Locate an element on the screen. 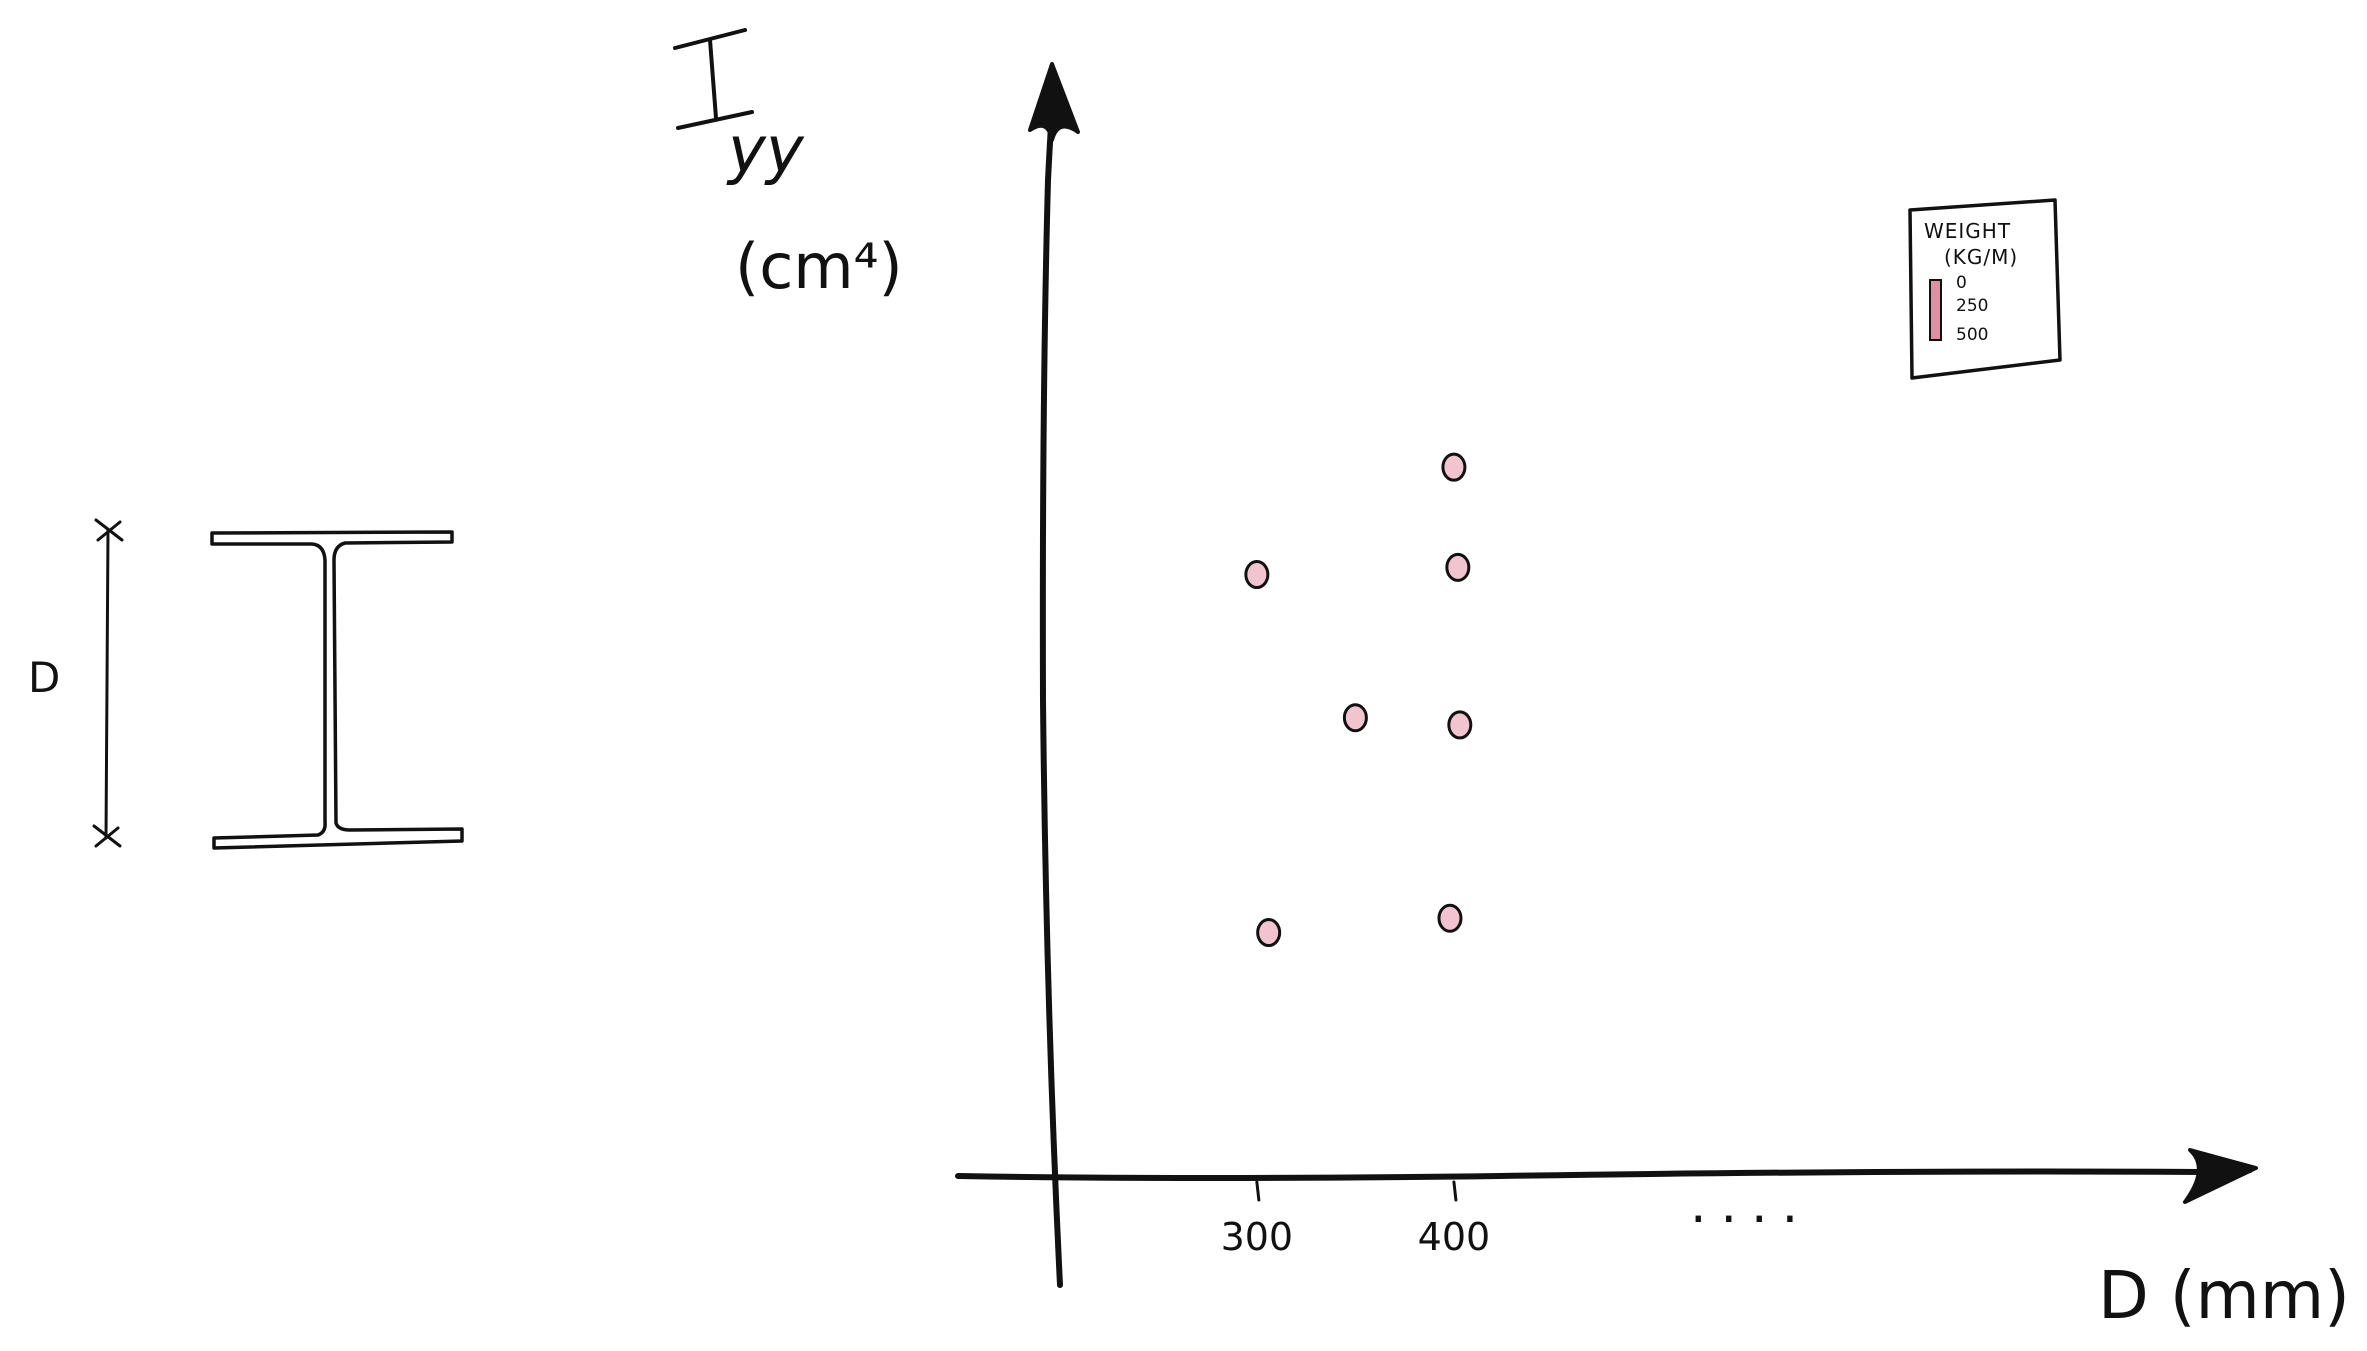 The image size is (2367, 1351). legend-scale-label-250: 250 is located at coordinates (1972, 306).